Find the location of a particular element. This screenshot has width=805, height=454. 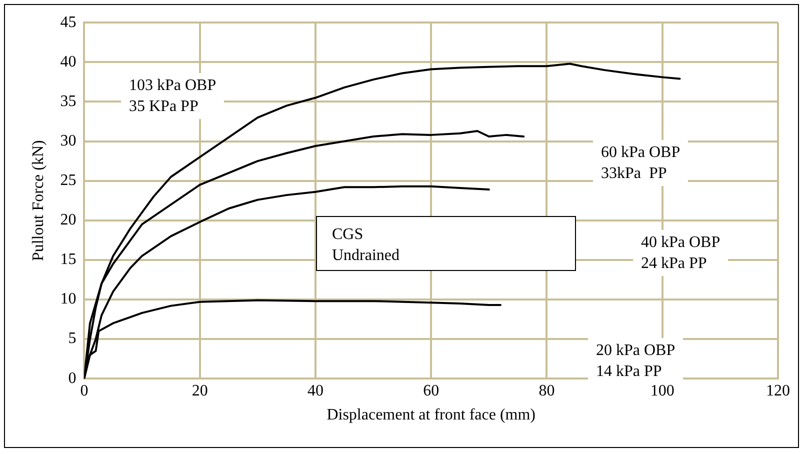

y-tick-label: 15 is located at coordinates (68, 259).